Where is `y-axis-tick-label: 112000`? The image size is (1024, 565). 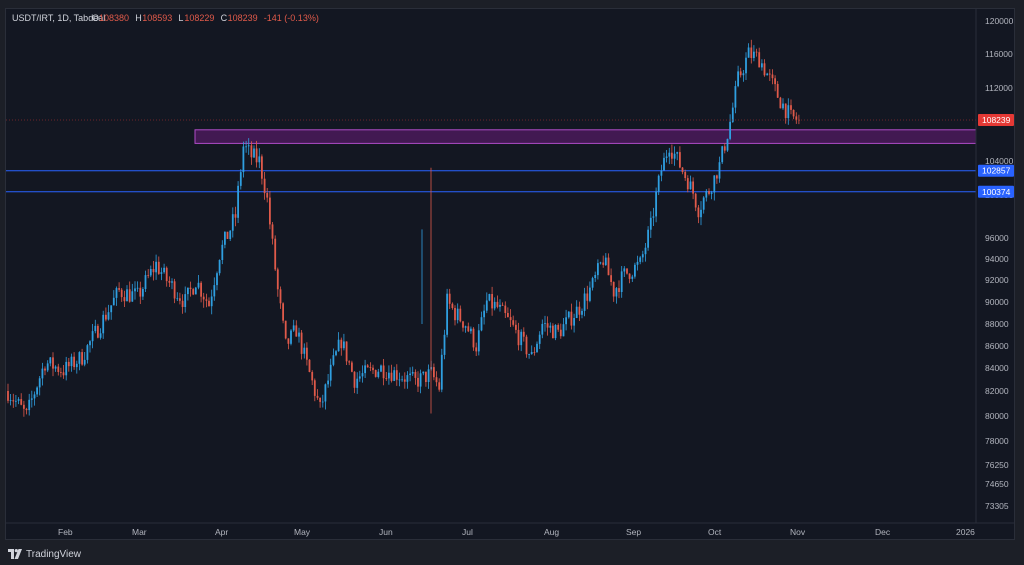 y-axis-tick-label: 112000 is located at coordinates (999, 88).